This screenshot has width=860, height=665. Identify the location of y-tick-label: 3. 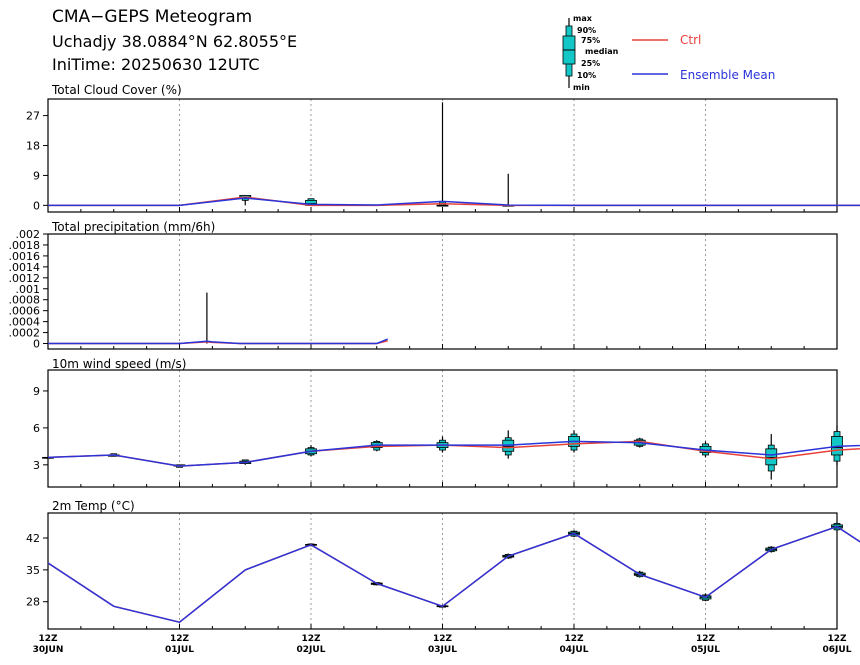
(36, 465).